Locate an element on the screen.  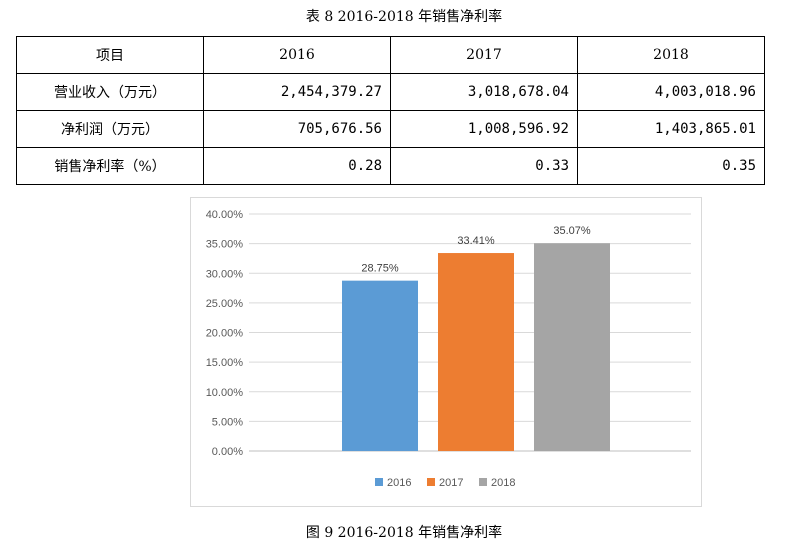
table-cell: 0.28 is located at coordinates (297, 166).